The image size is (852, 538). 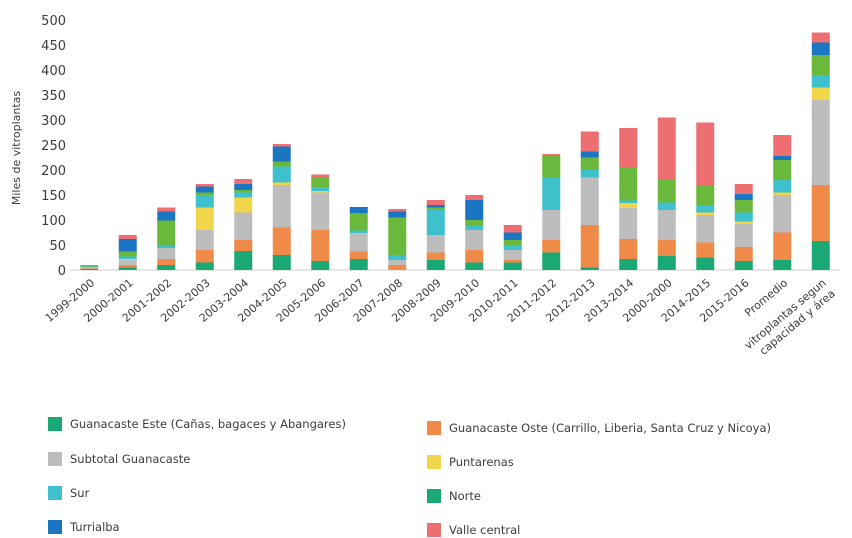 What do you see at coordinates (470, 462) in the screenshot?
I see `legend-item-puntarenas: Puntarenas` at bounding box center [470, 462].